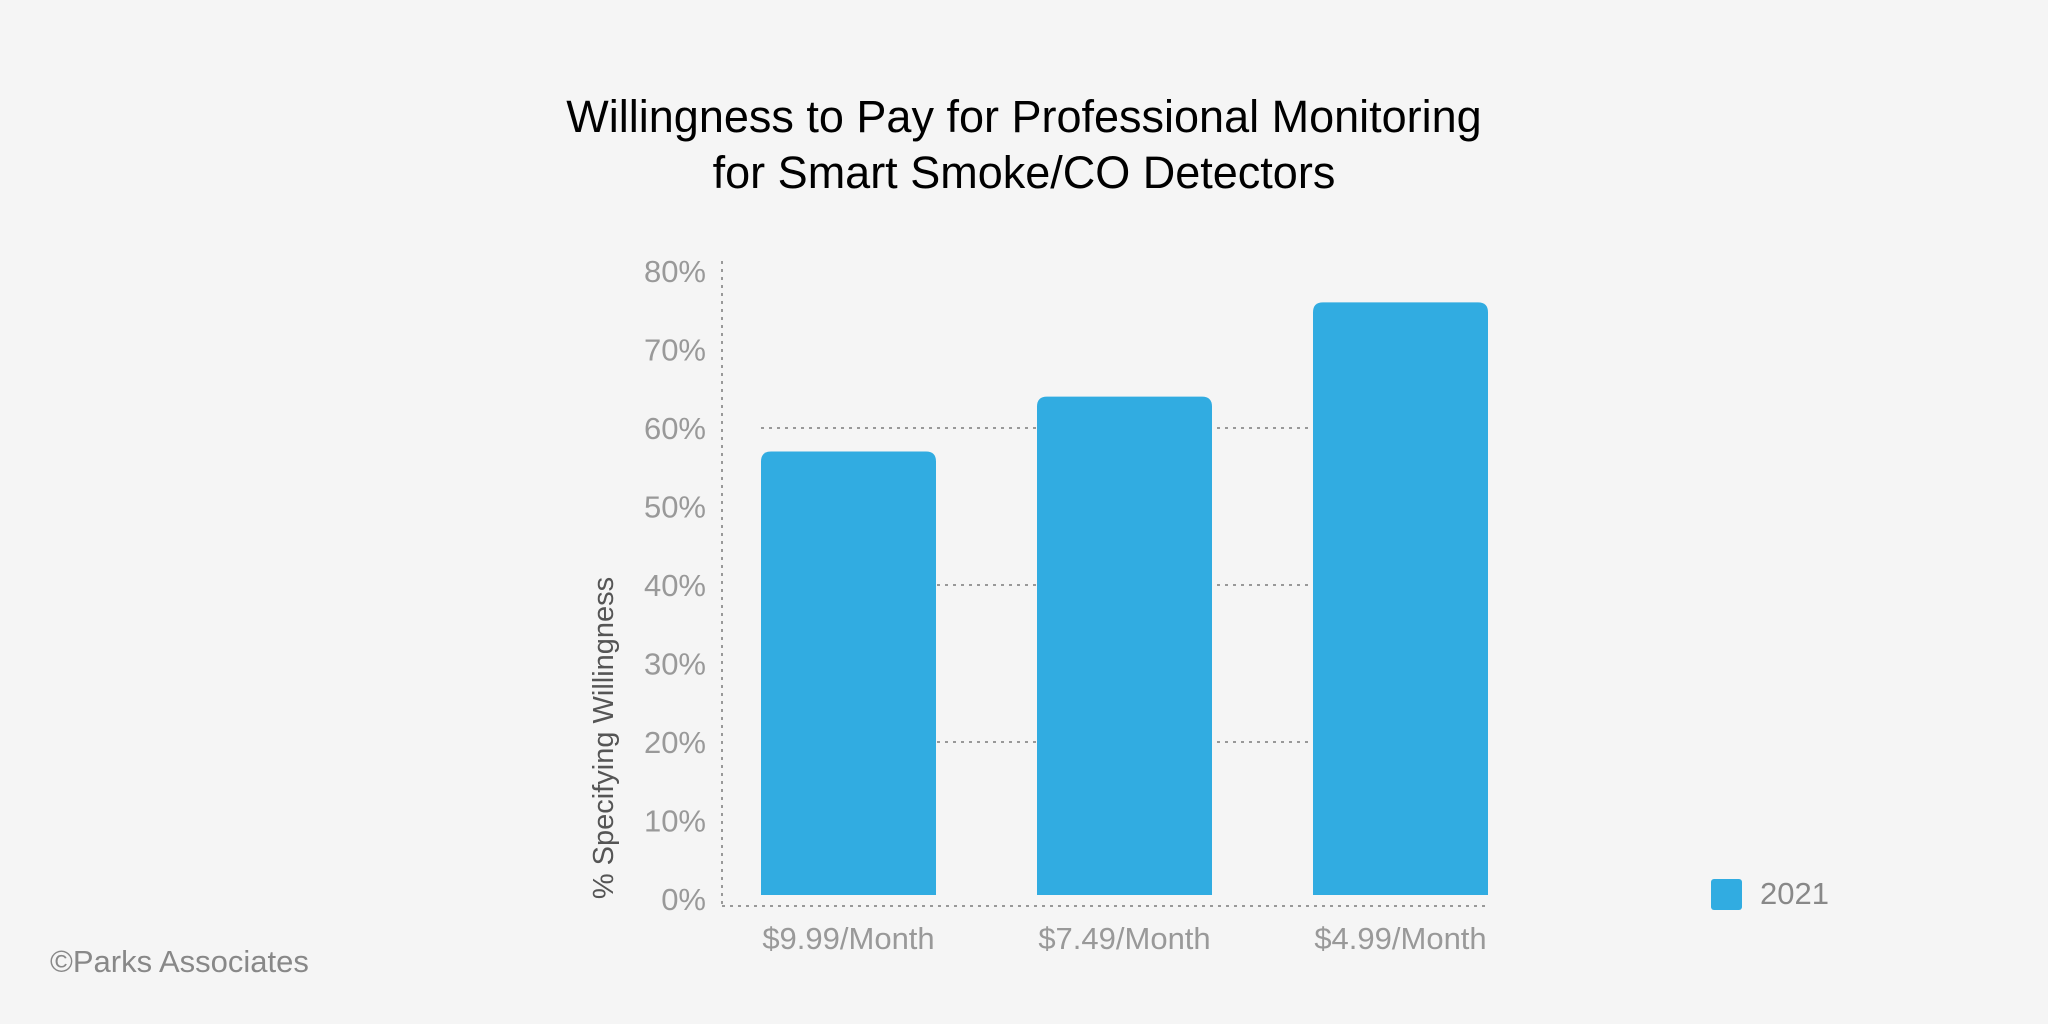 The height and width of the screenshot is (1024, 2048). I want to click on x-category-label: $4.99/Month, so click(1400, 938).